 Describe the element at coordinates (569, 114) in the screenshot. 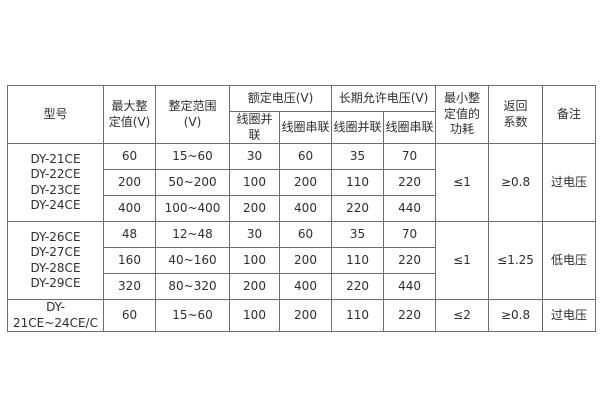

I see `header-remarks: 备注` at that location.